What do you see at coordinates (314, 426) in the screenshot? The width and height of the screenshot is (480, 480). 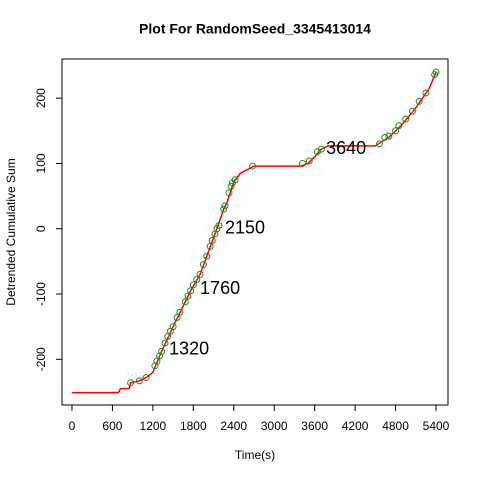 I see `x-tick-label: 3600` at bounding box center [314, 426].